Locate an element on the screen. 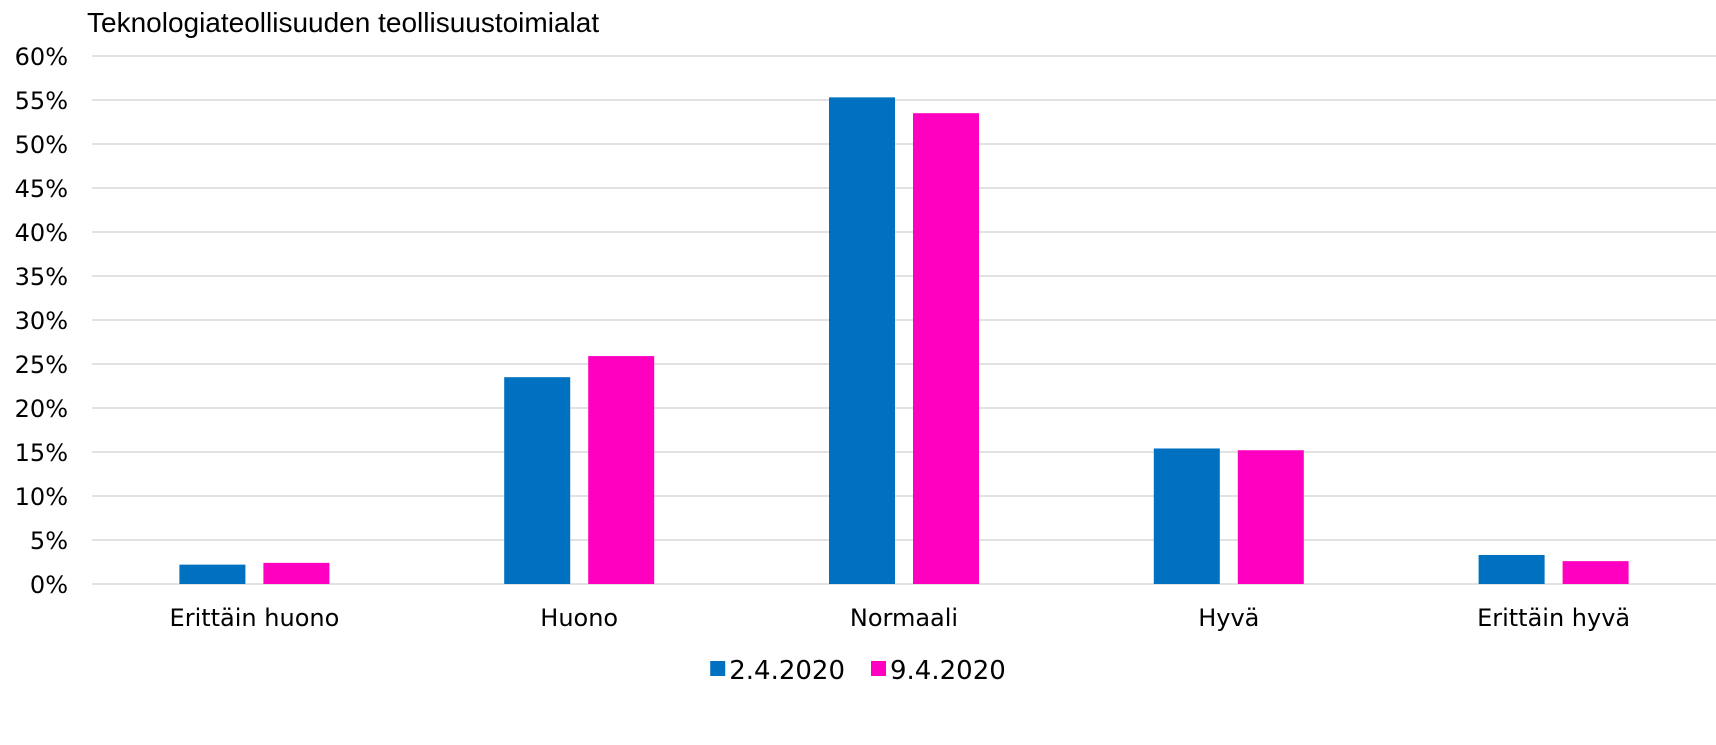 This screenshot has height=745, width=1716. y-tick-label: 0% is located at coordinates (49, 585).